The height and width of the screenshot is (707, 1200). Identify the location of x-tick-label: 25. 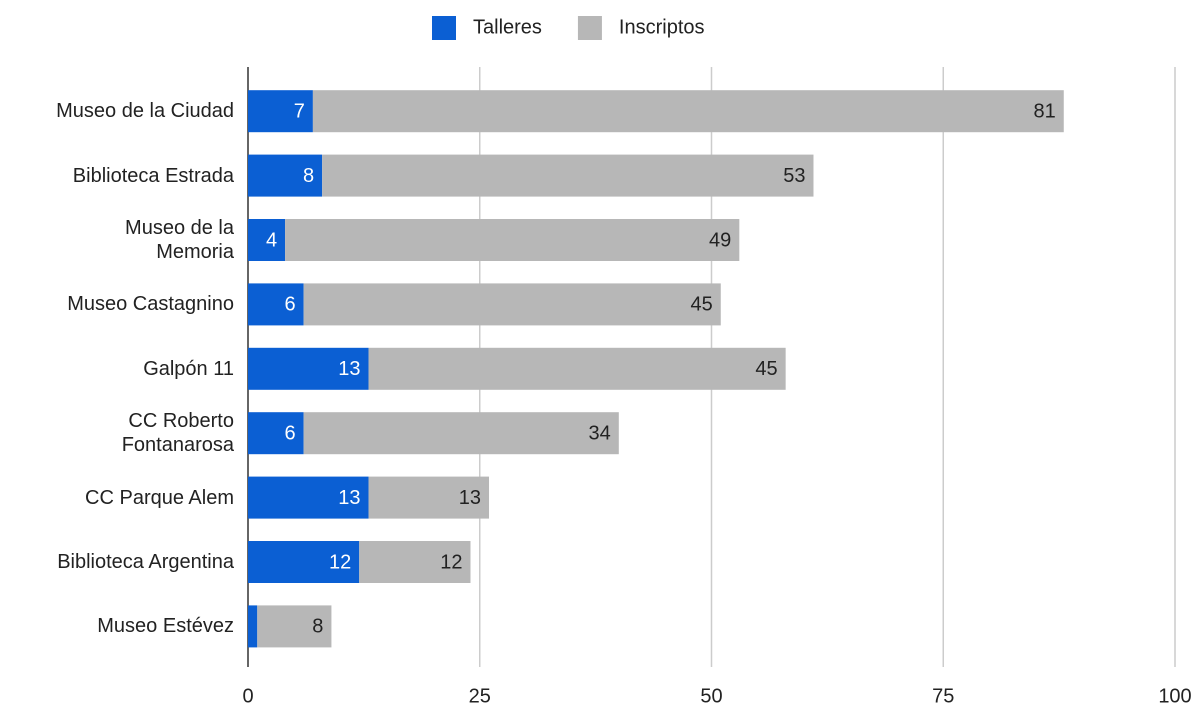
(480, 696).